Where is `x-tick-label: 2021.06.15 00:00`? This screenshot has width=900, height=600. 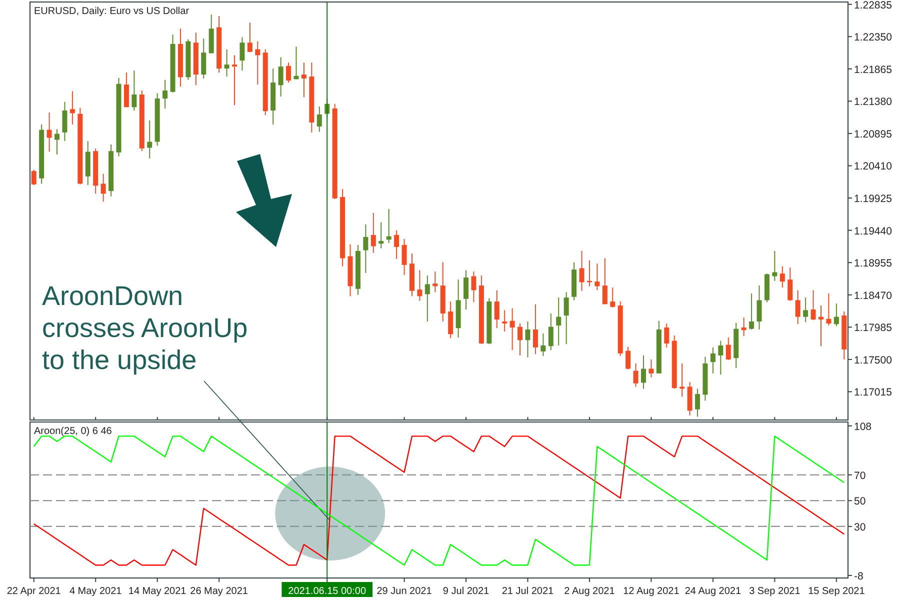 x-tick-label: 2021.06.15 00:00 is located at coordinates (327, 591).